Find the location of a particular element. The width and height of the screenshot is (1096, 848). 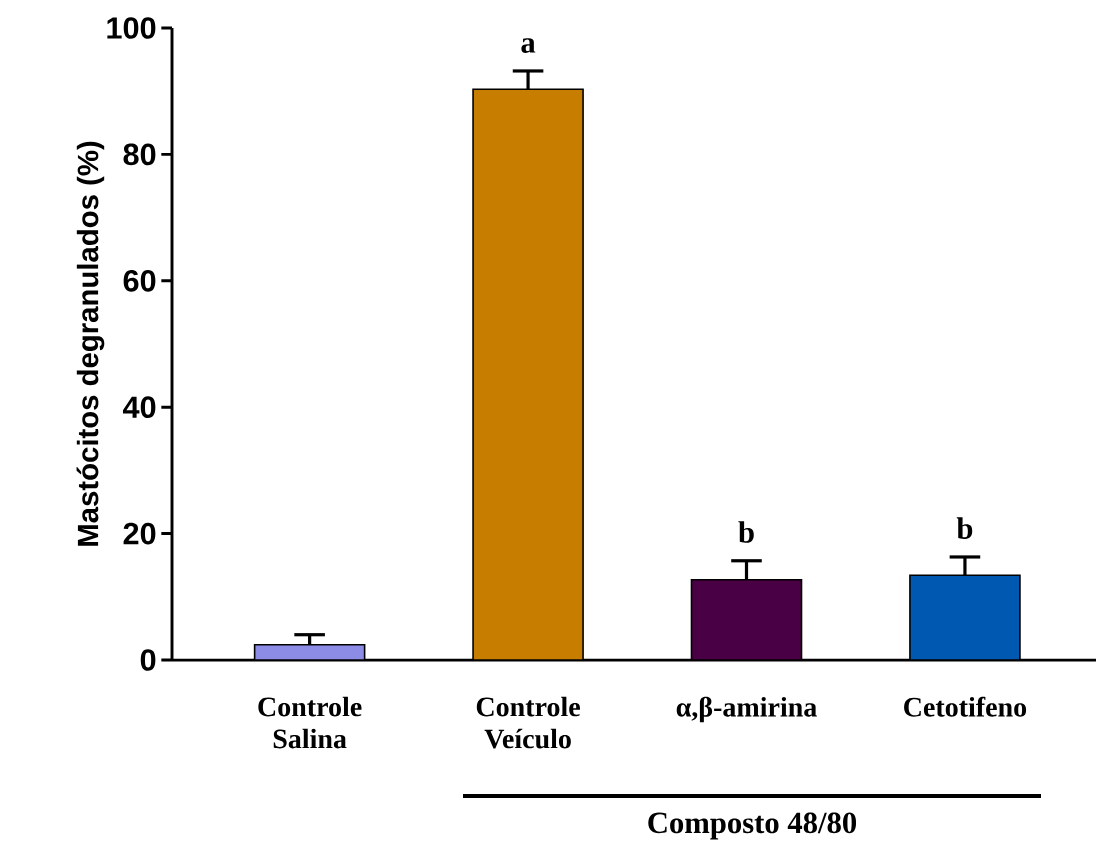

y-tick-label: 20 is located at coordinates (139, 533).